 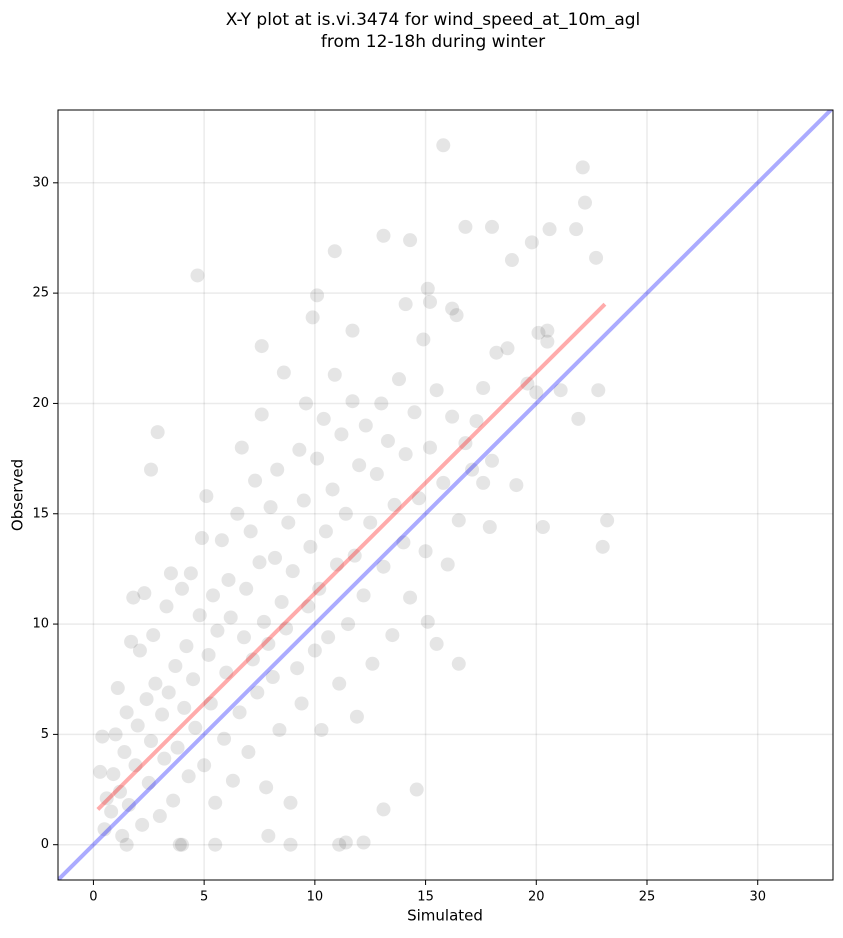 What do you see at coordinates (45, 844) in the screenshot?
I see `y-tick-label: 0` at bounding box center [45, 844].